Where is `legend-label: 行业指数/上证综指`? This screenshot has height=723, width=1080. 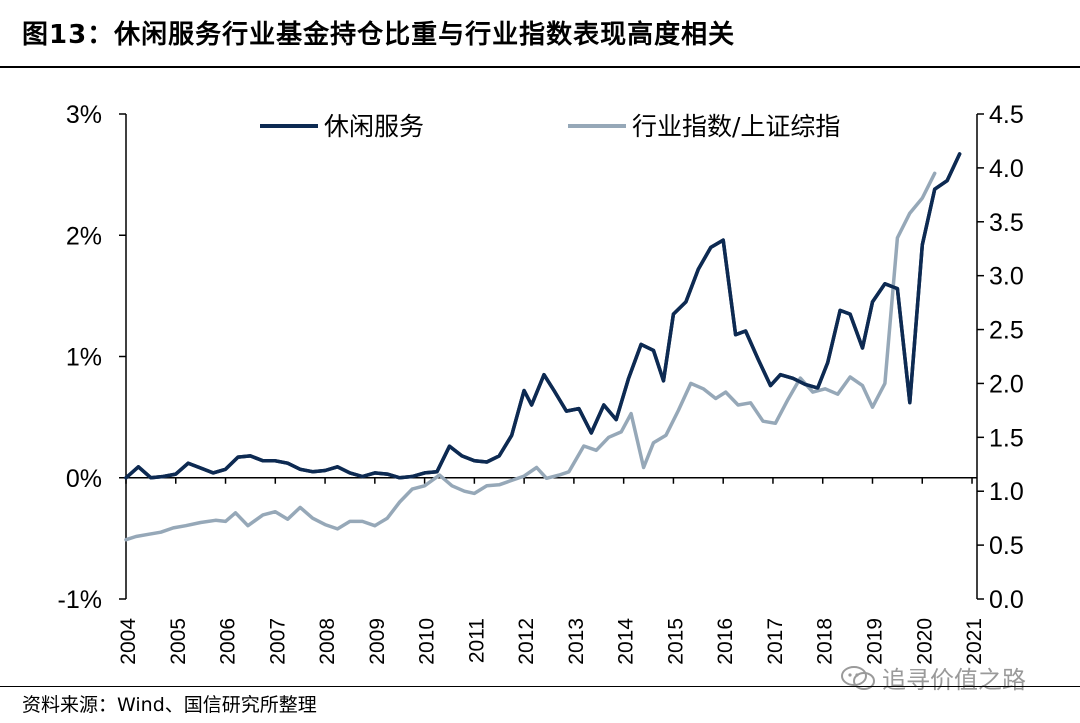 legend-label: 行业指数/上证综指 is located at coordinates (736, 126).